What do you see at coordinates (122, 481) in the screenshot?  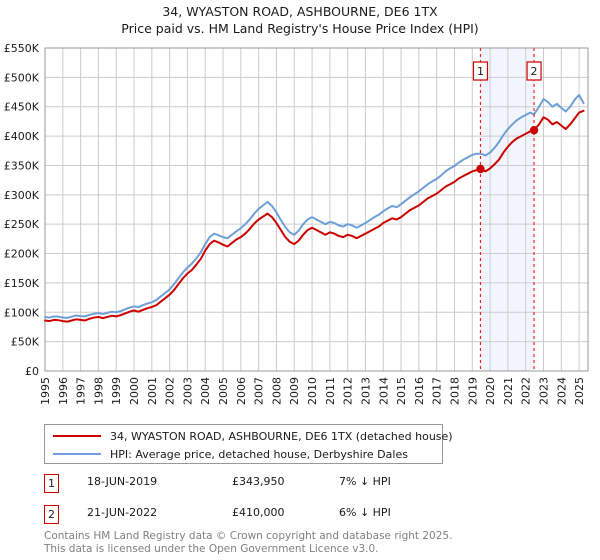 I see `sale-date-1: 18-JUN-2019` at bounding box center [122, 481].